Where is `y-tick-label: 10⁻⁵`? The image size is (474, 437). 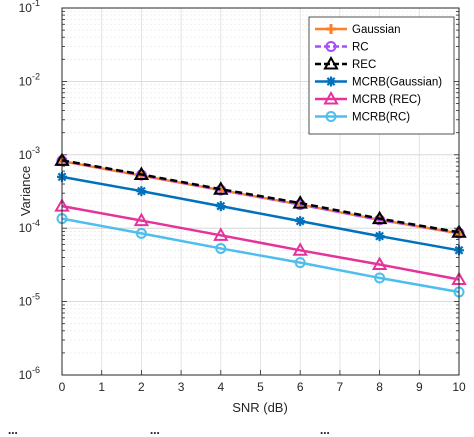 y-tick-label: 10⁻⁵ is located at coordinates (29, 300).